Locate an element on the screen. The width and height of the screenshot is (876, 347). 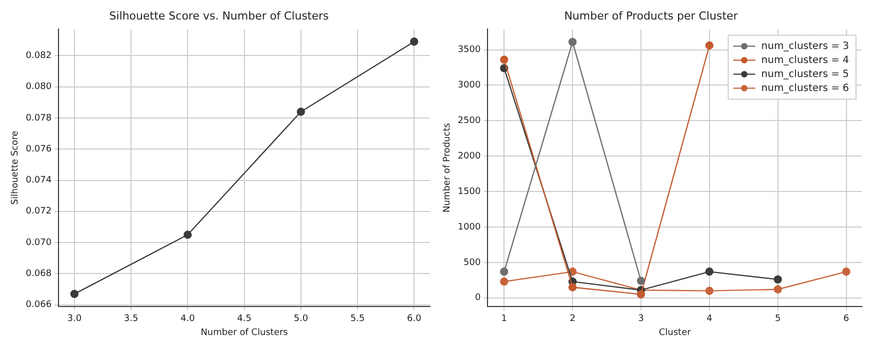
y-tick-label: 0.068 is located at coordinates (39, 274).